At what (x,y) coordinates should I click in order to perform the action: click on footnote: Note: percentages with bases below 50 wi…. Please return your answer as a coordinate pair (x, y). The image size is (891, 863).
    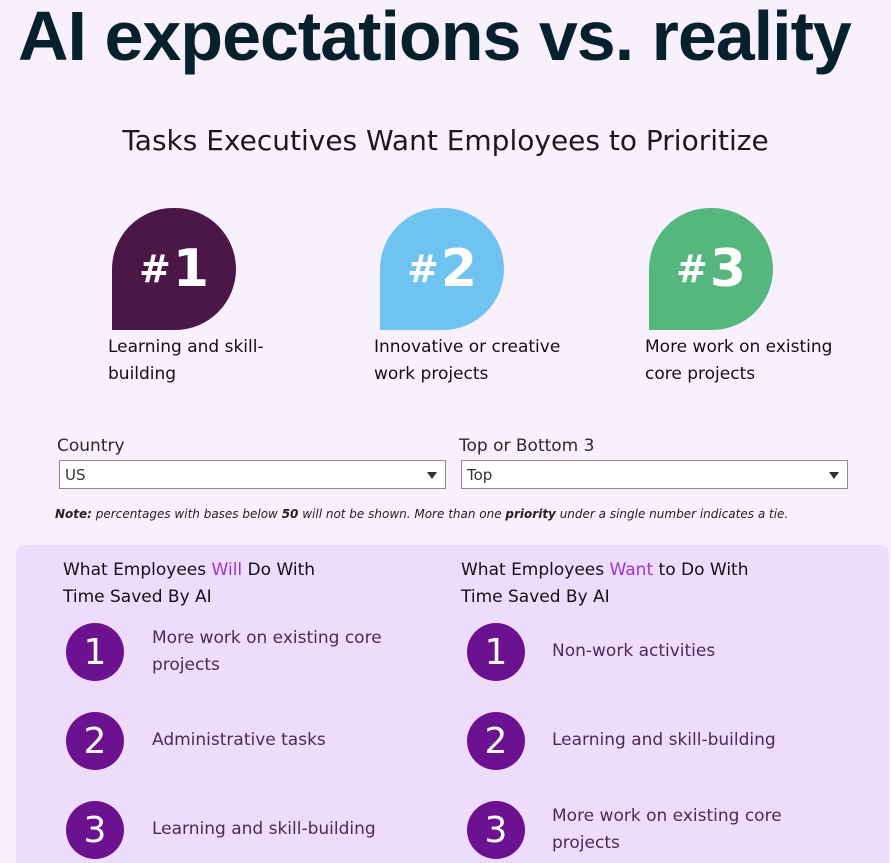
    Looking at the image, I should click on (422, 514).